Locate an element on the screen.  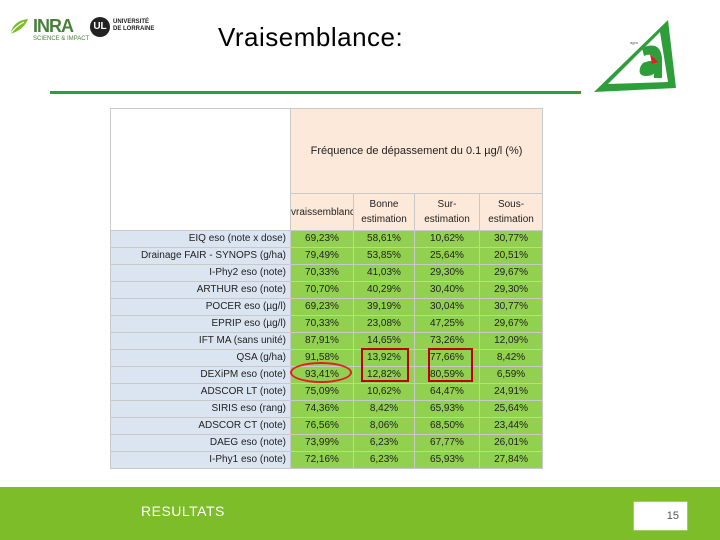
inra-logo: INRA SCIENCE & IMPACT is located at coordinates (48, 29).